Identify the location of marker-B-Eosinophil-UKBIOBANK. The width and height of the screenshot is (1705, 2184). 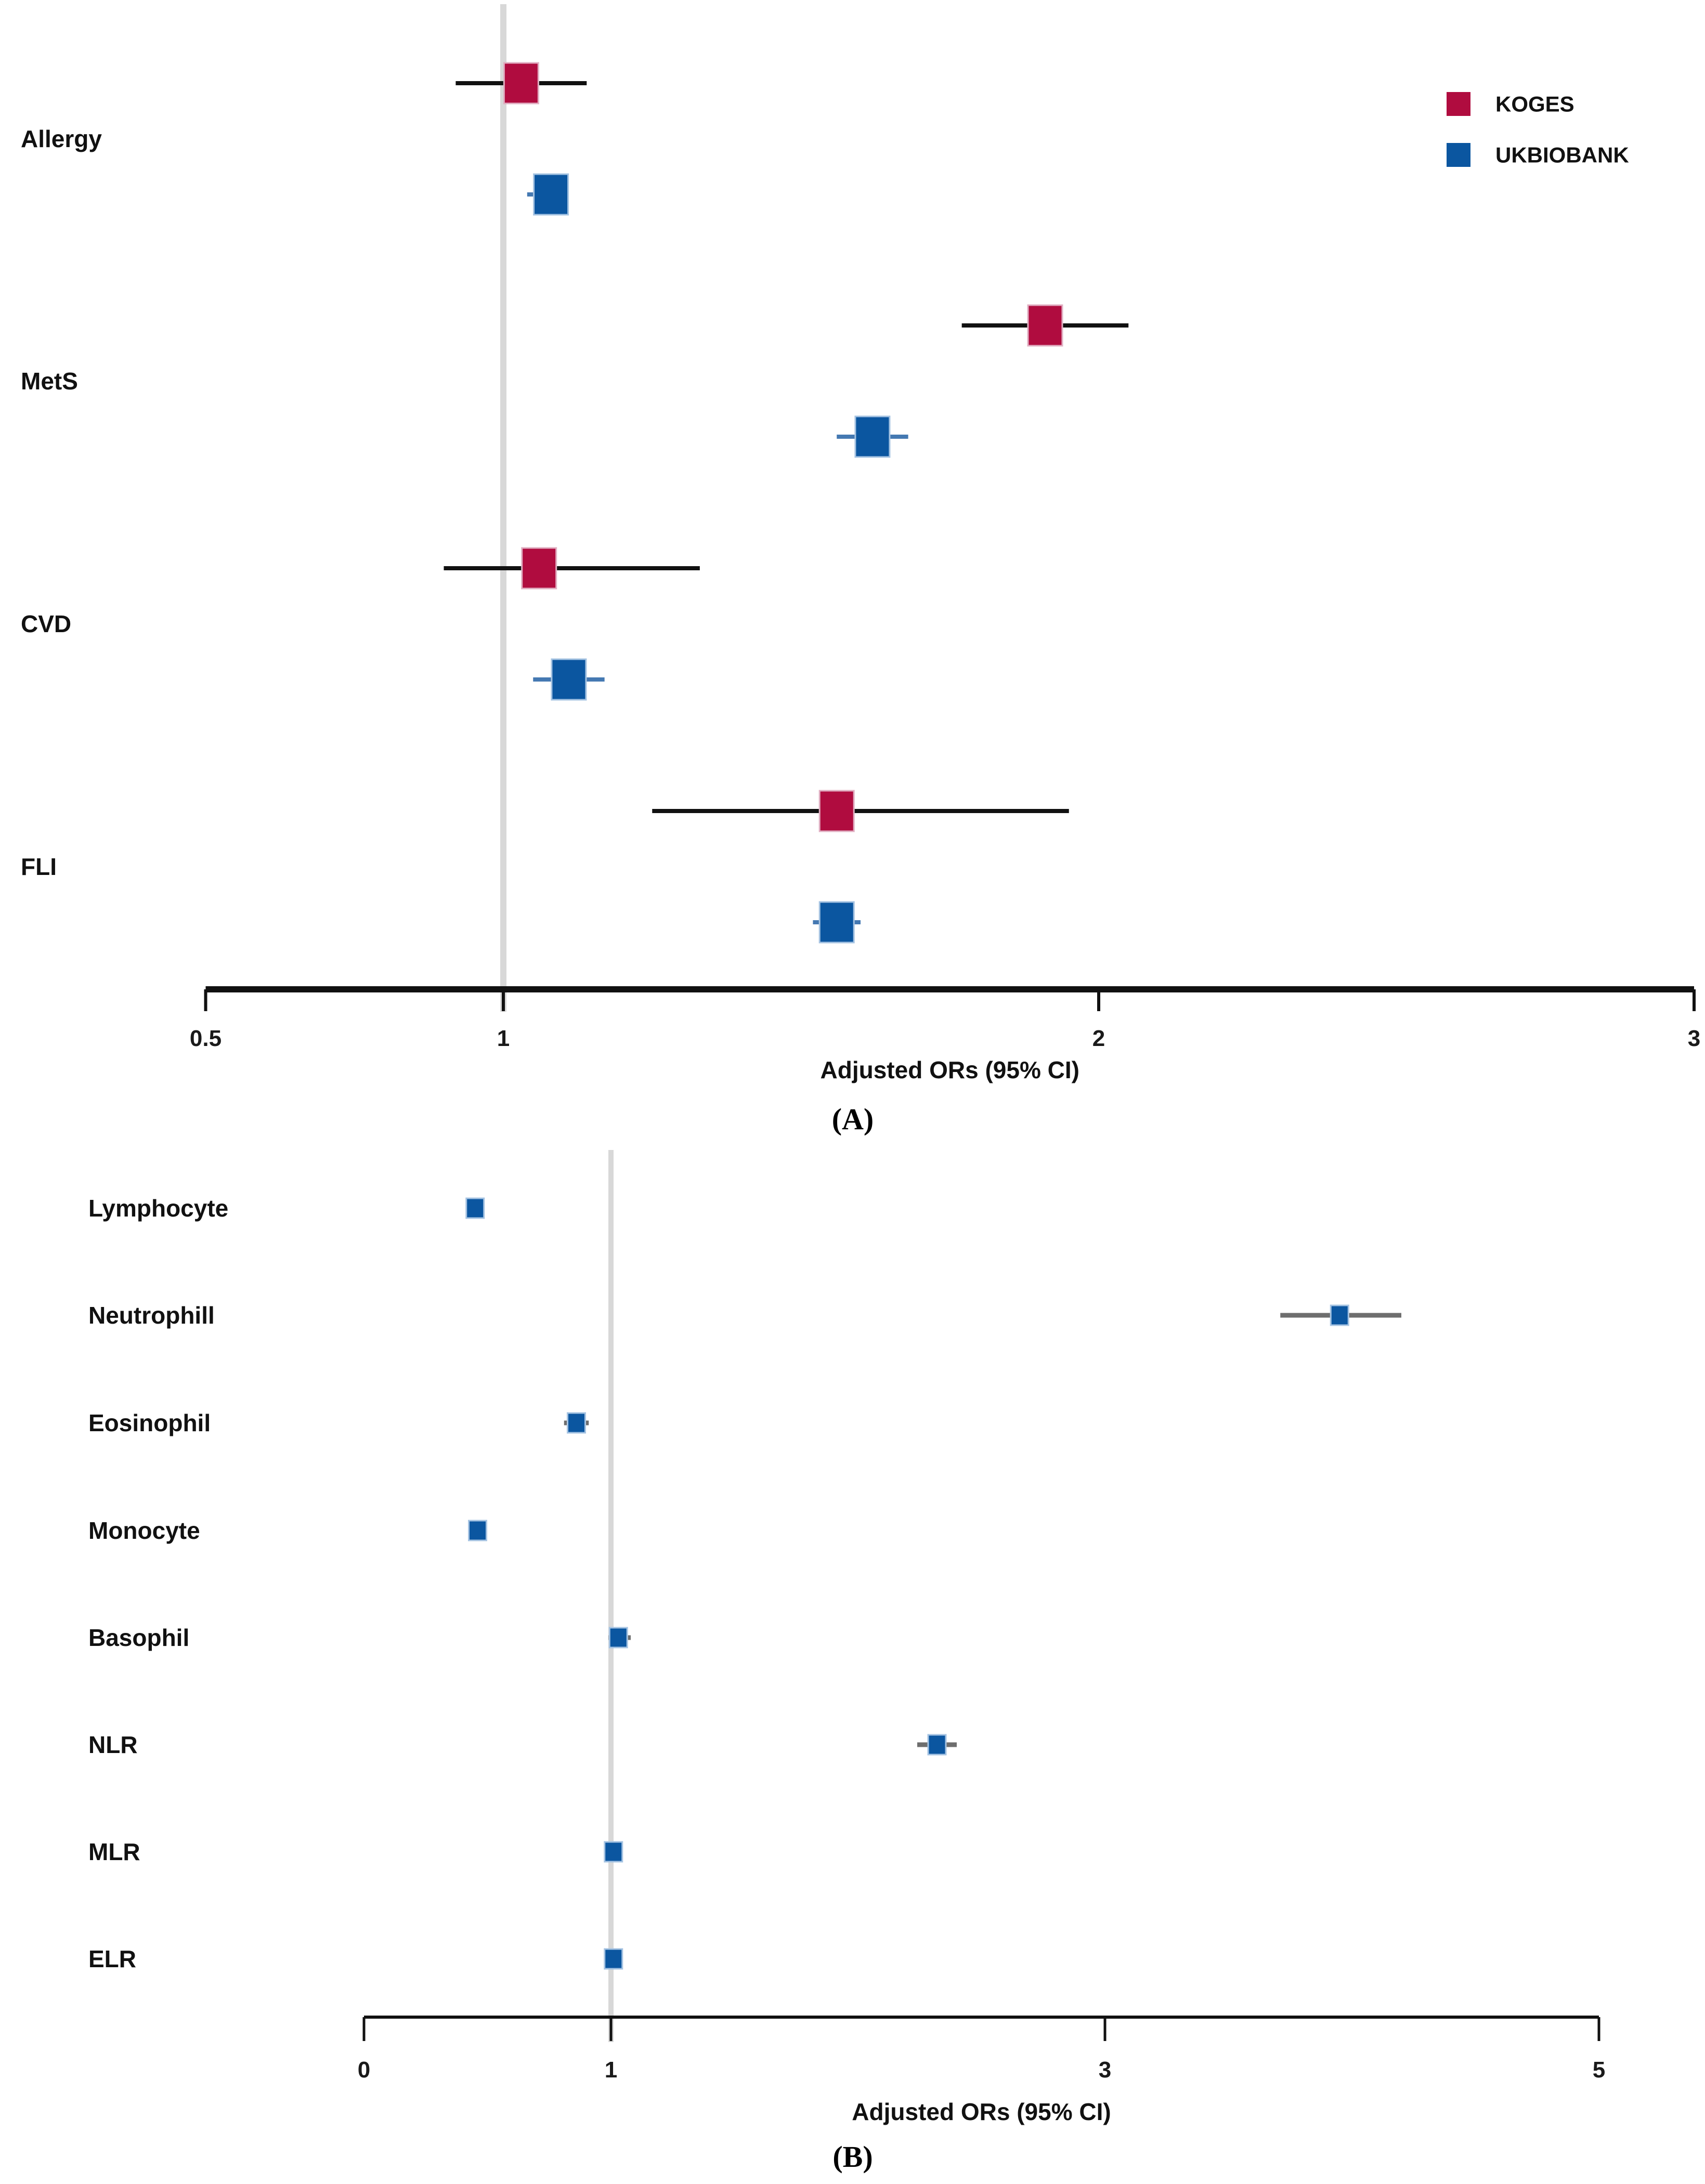
(576, 1423).